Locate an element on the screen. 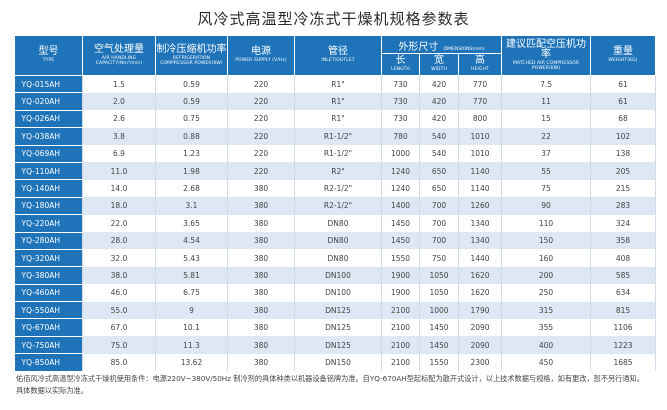 This screenshot has height=410, width=667. cell-weight: 205 is located at coordinates (623, 171).